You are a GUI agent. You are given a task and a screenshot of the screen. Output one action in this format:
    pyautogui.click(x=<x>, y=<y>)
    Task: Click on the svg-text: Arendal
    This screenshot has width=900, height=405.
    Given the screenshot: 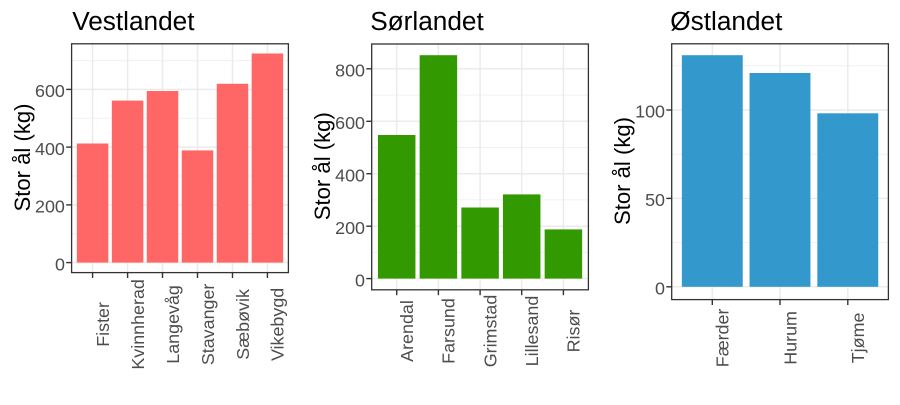 What is the action you would take?
    pyautogui.click(x=407, y=331)
    